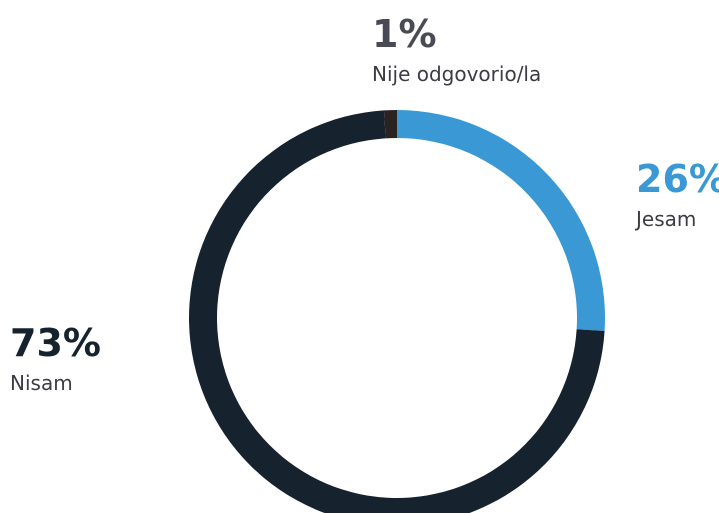  Describe the element at coordinates (456, 74) in the screenshot. I see `category-label: Nije odgovorio/la` at that location.